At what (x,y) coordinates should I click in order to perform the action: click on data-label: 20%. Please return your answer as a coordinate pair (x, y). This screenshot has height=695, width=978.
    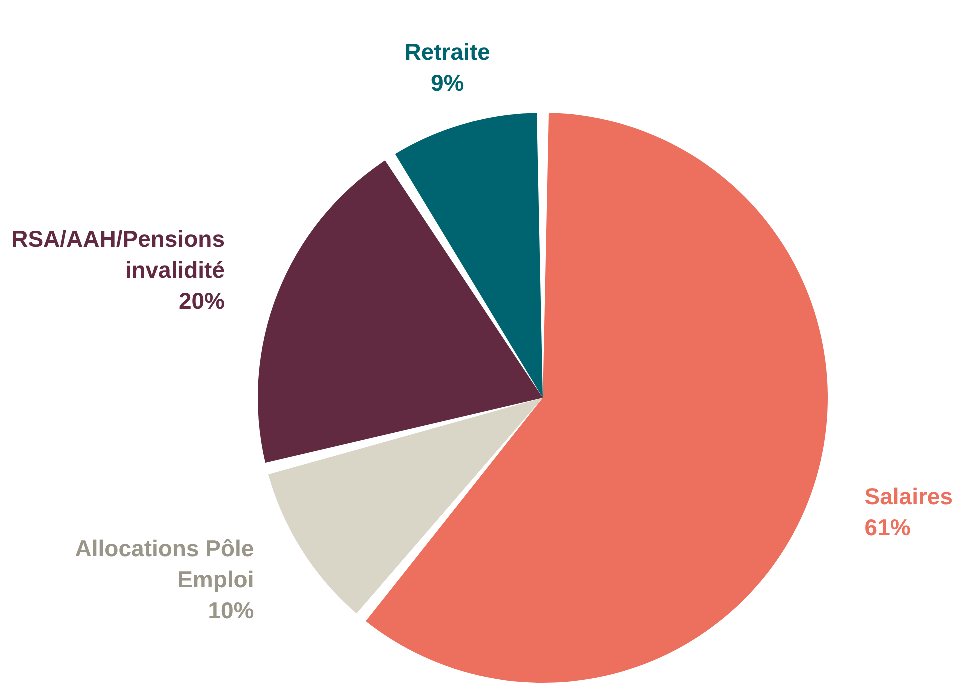
    Looking at the image, I should click on (202, 301).